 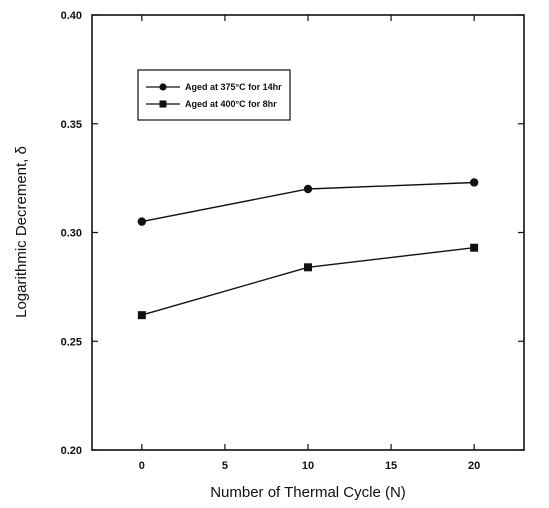 I want to click on legend-item-1: Aged at 400°C for 8hr, so click(x=211, y=104).